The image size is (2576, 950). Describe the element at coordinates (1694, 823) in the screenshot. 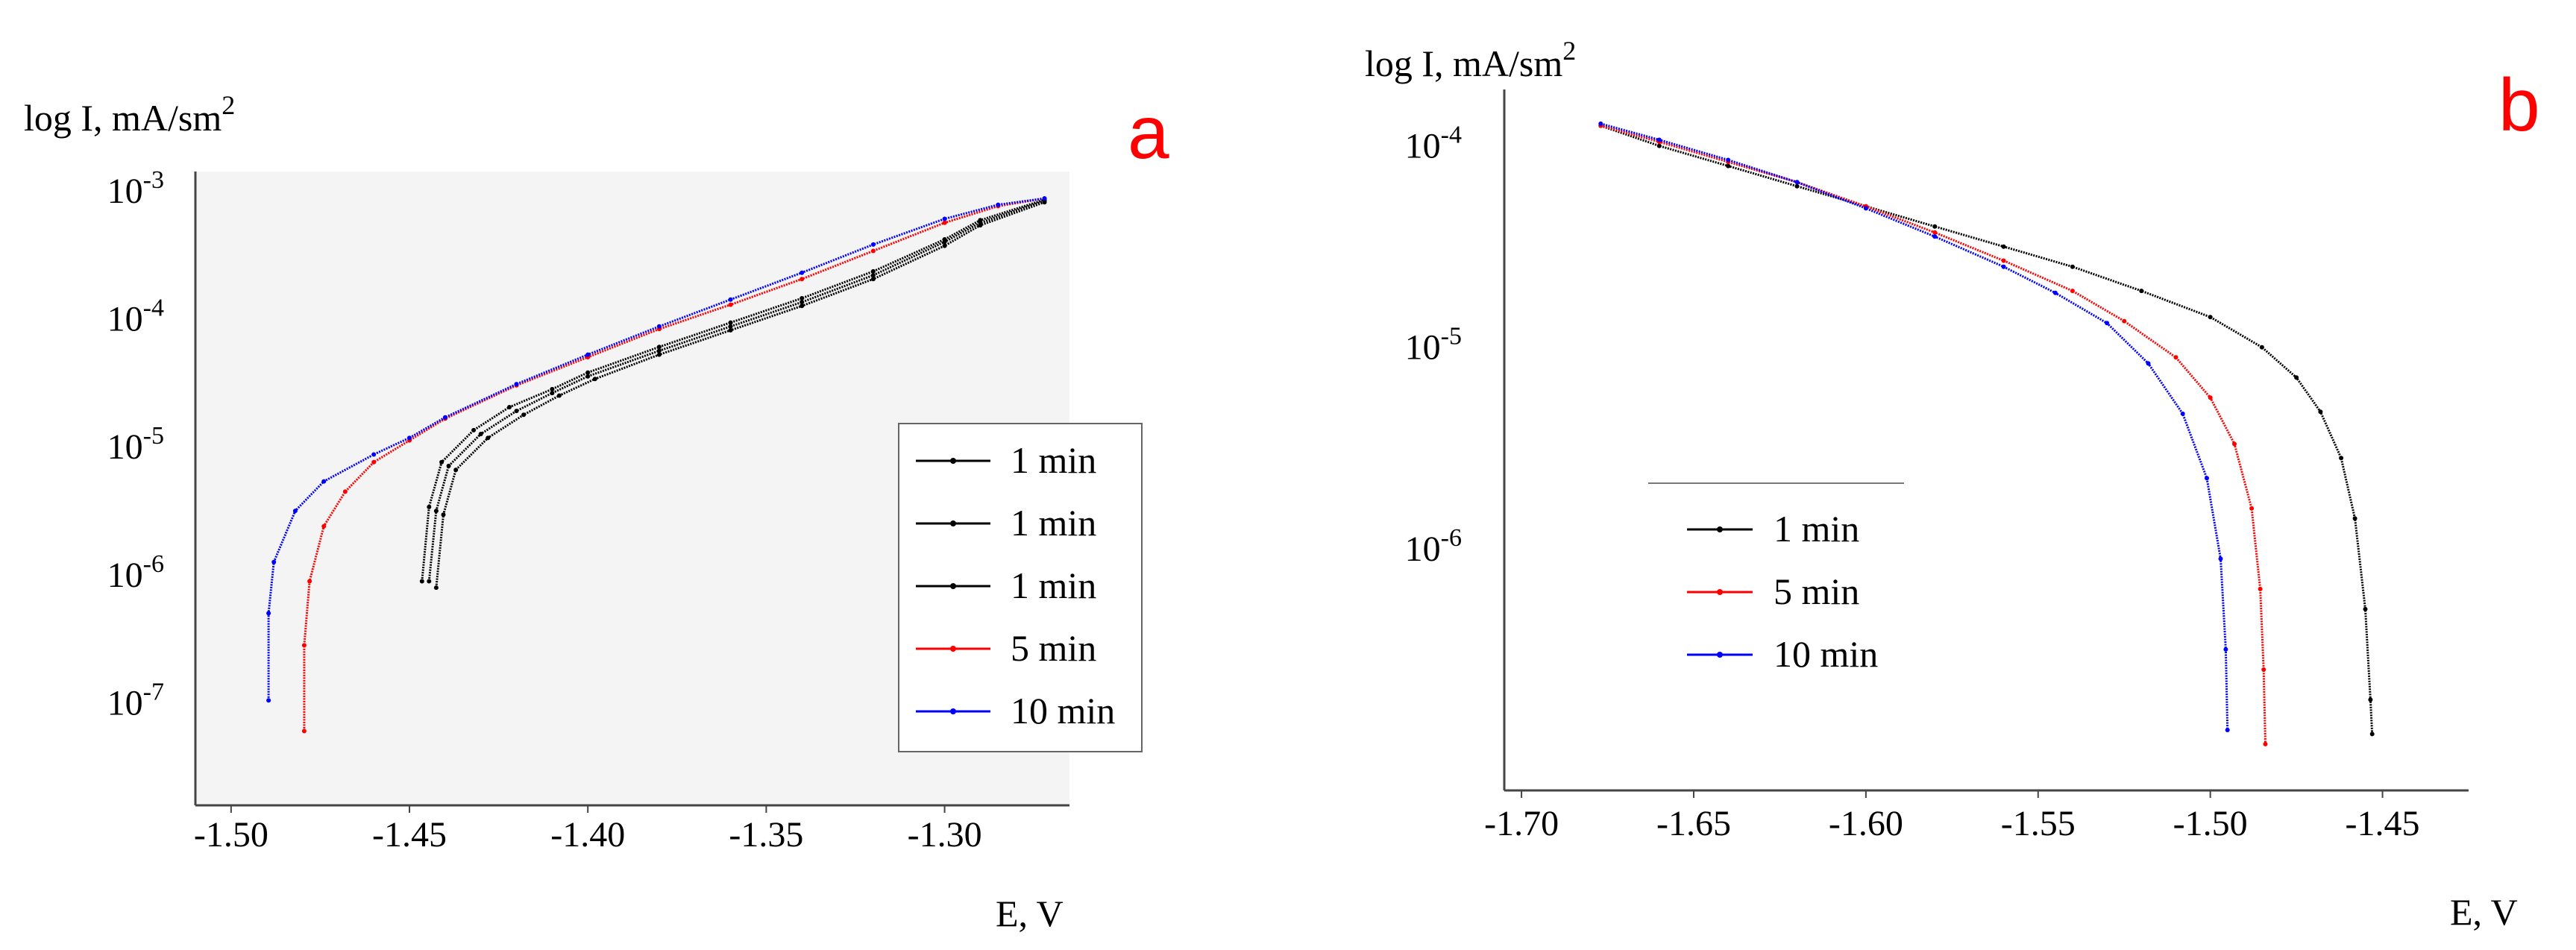

I see `panel-b-x-tick-label: -1.65` at that location.